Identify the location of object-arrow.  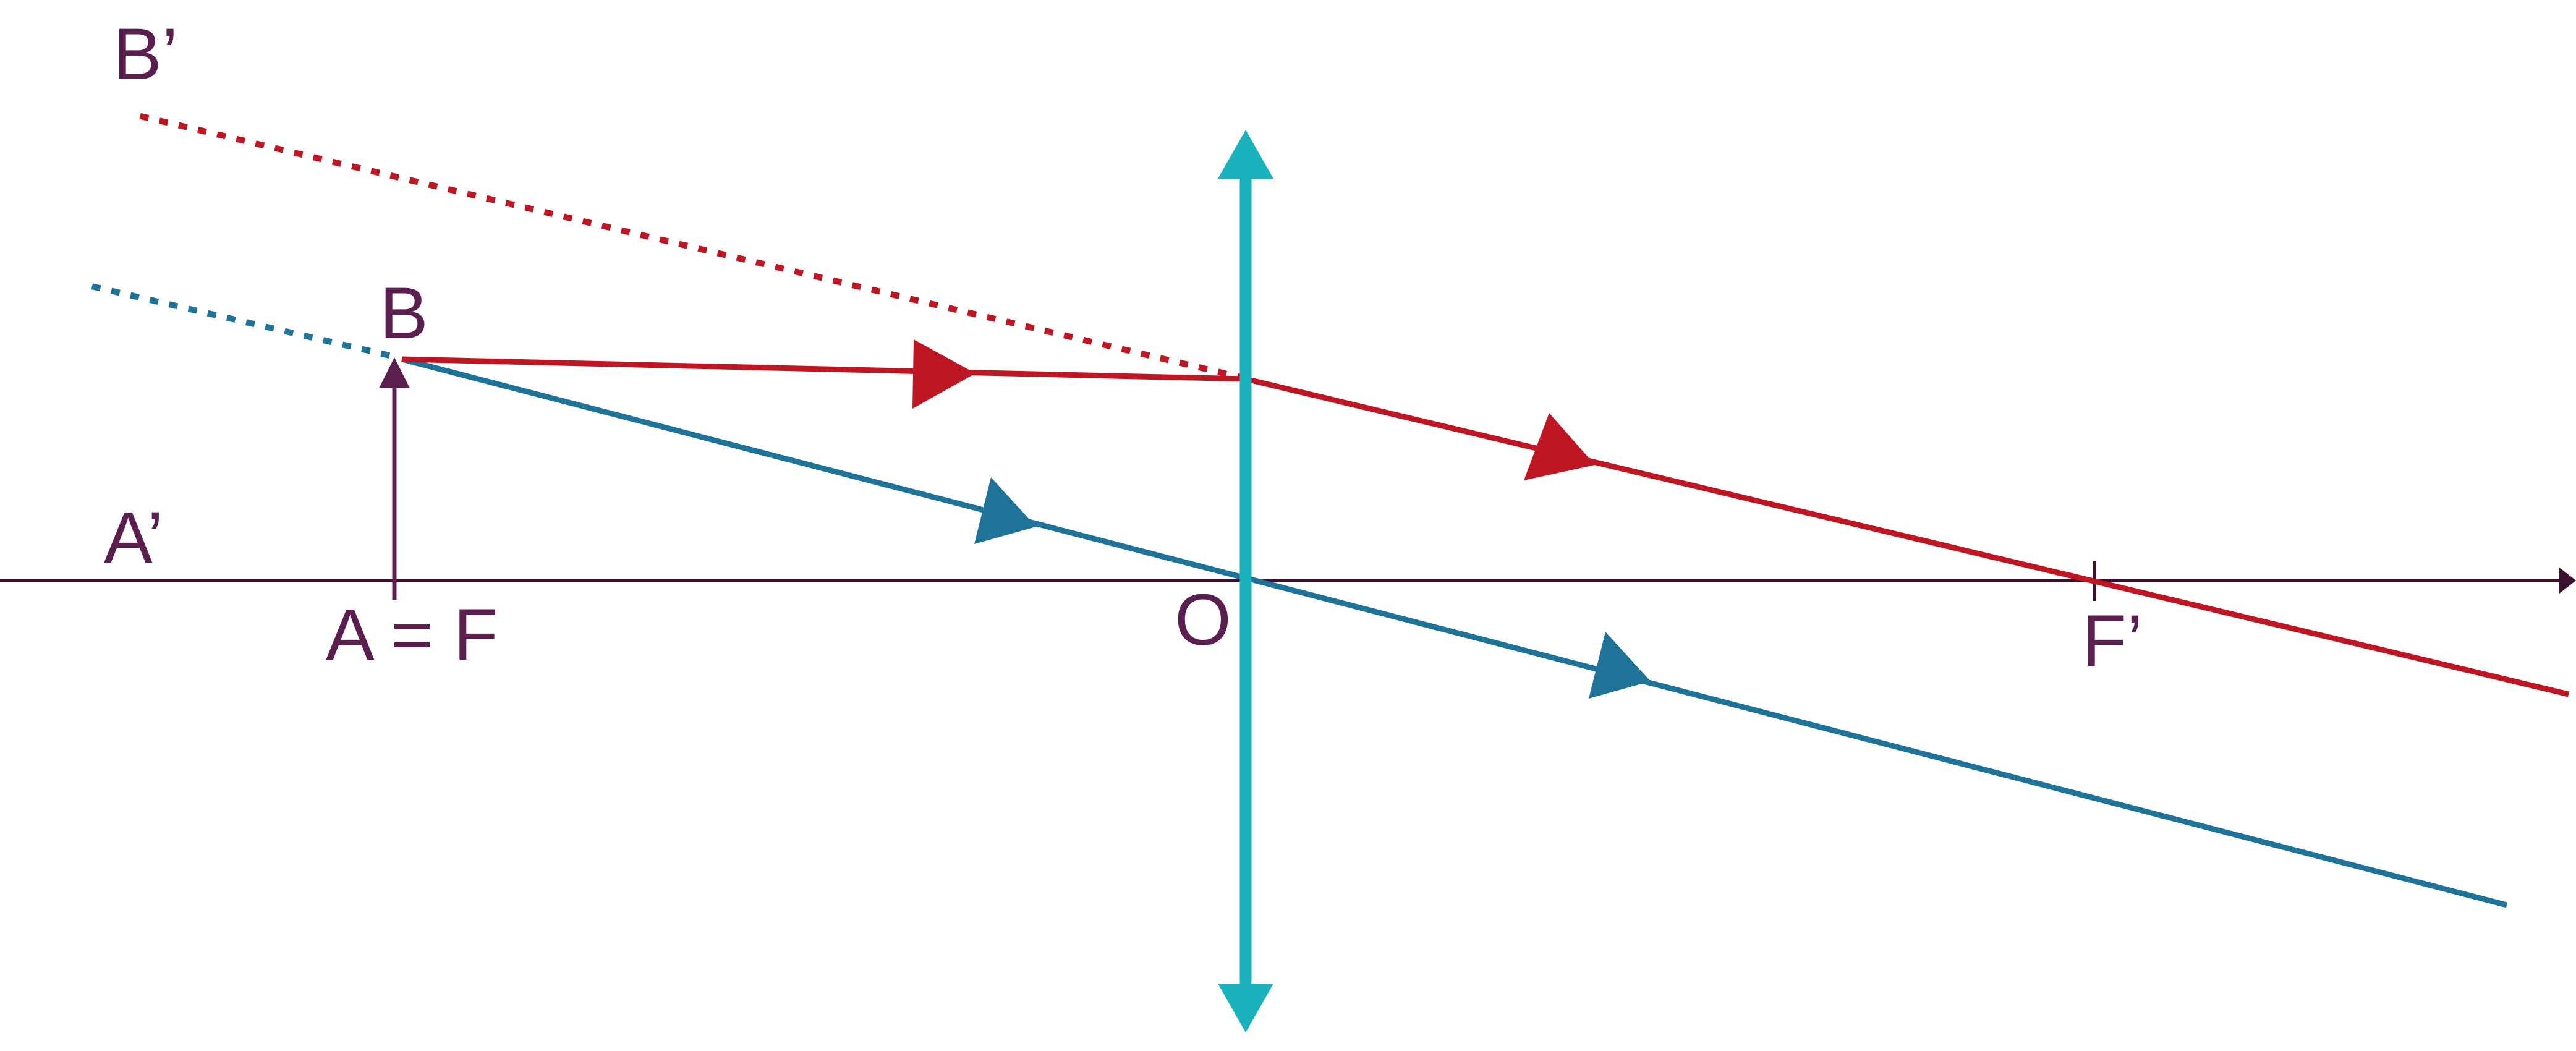
(394, 479).